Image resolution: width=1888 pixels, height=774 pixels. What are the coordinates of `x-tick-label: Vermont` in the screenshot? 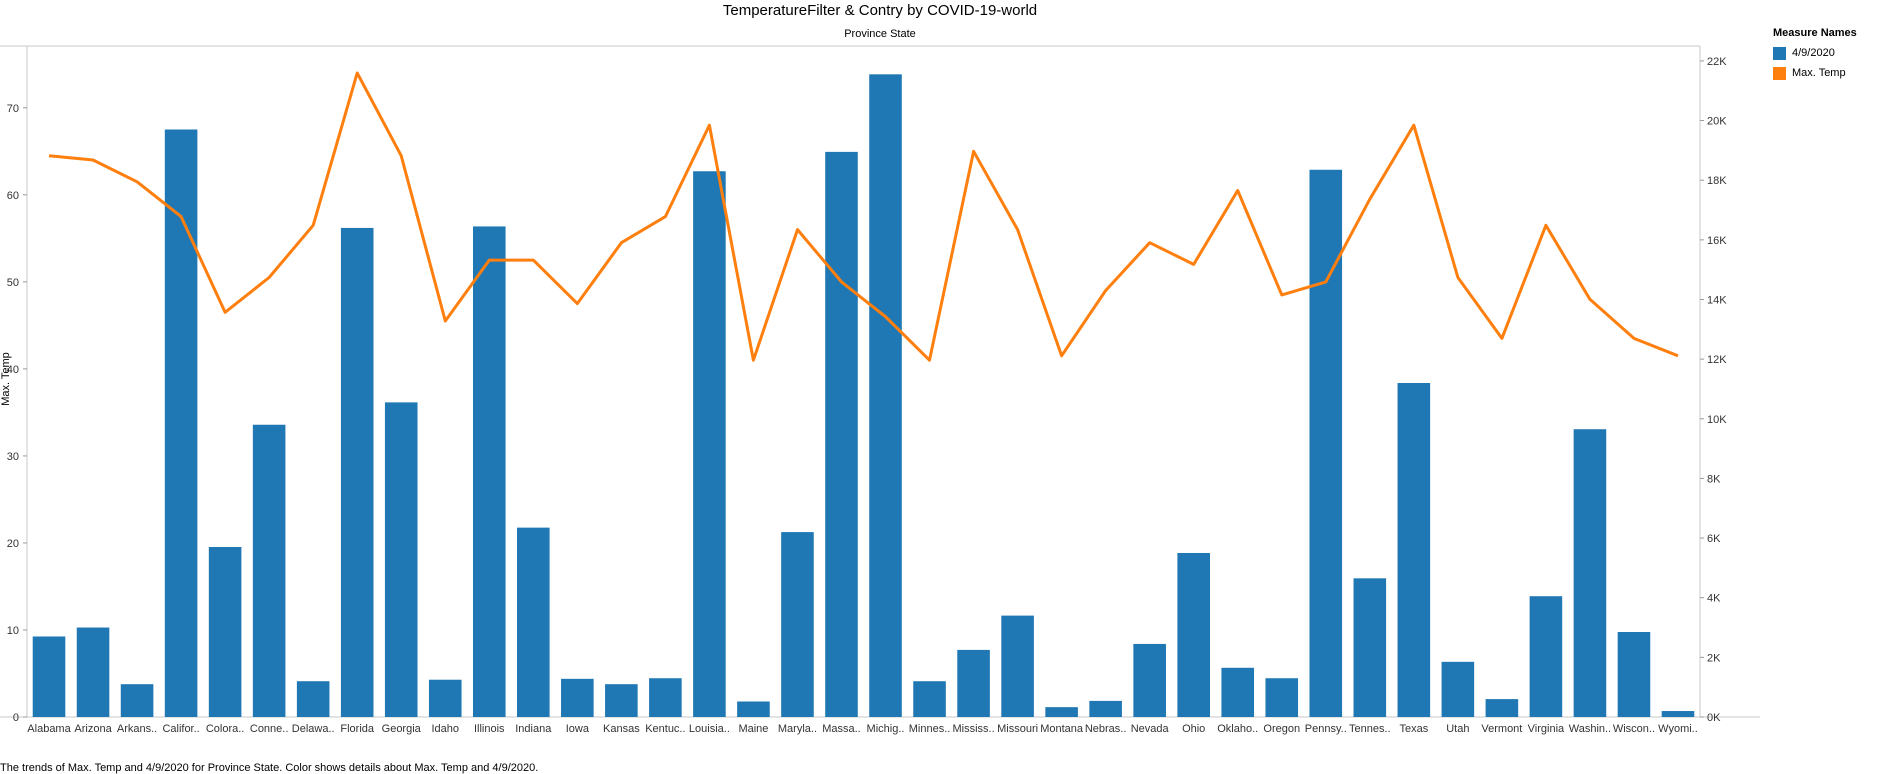 It's located at (1501, 729).